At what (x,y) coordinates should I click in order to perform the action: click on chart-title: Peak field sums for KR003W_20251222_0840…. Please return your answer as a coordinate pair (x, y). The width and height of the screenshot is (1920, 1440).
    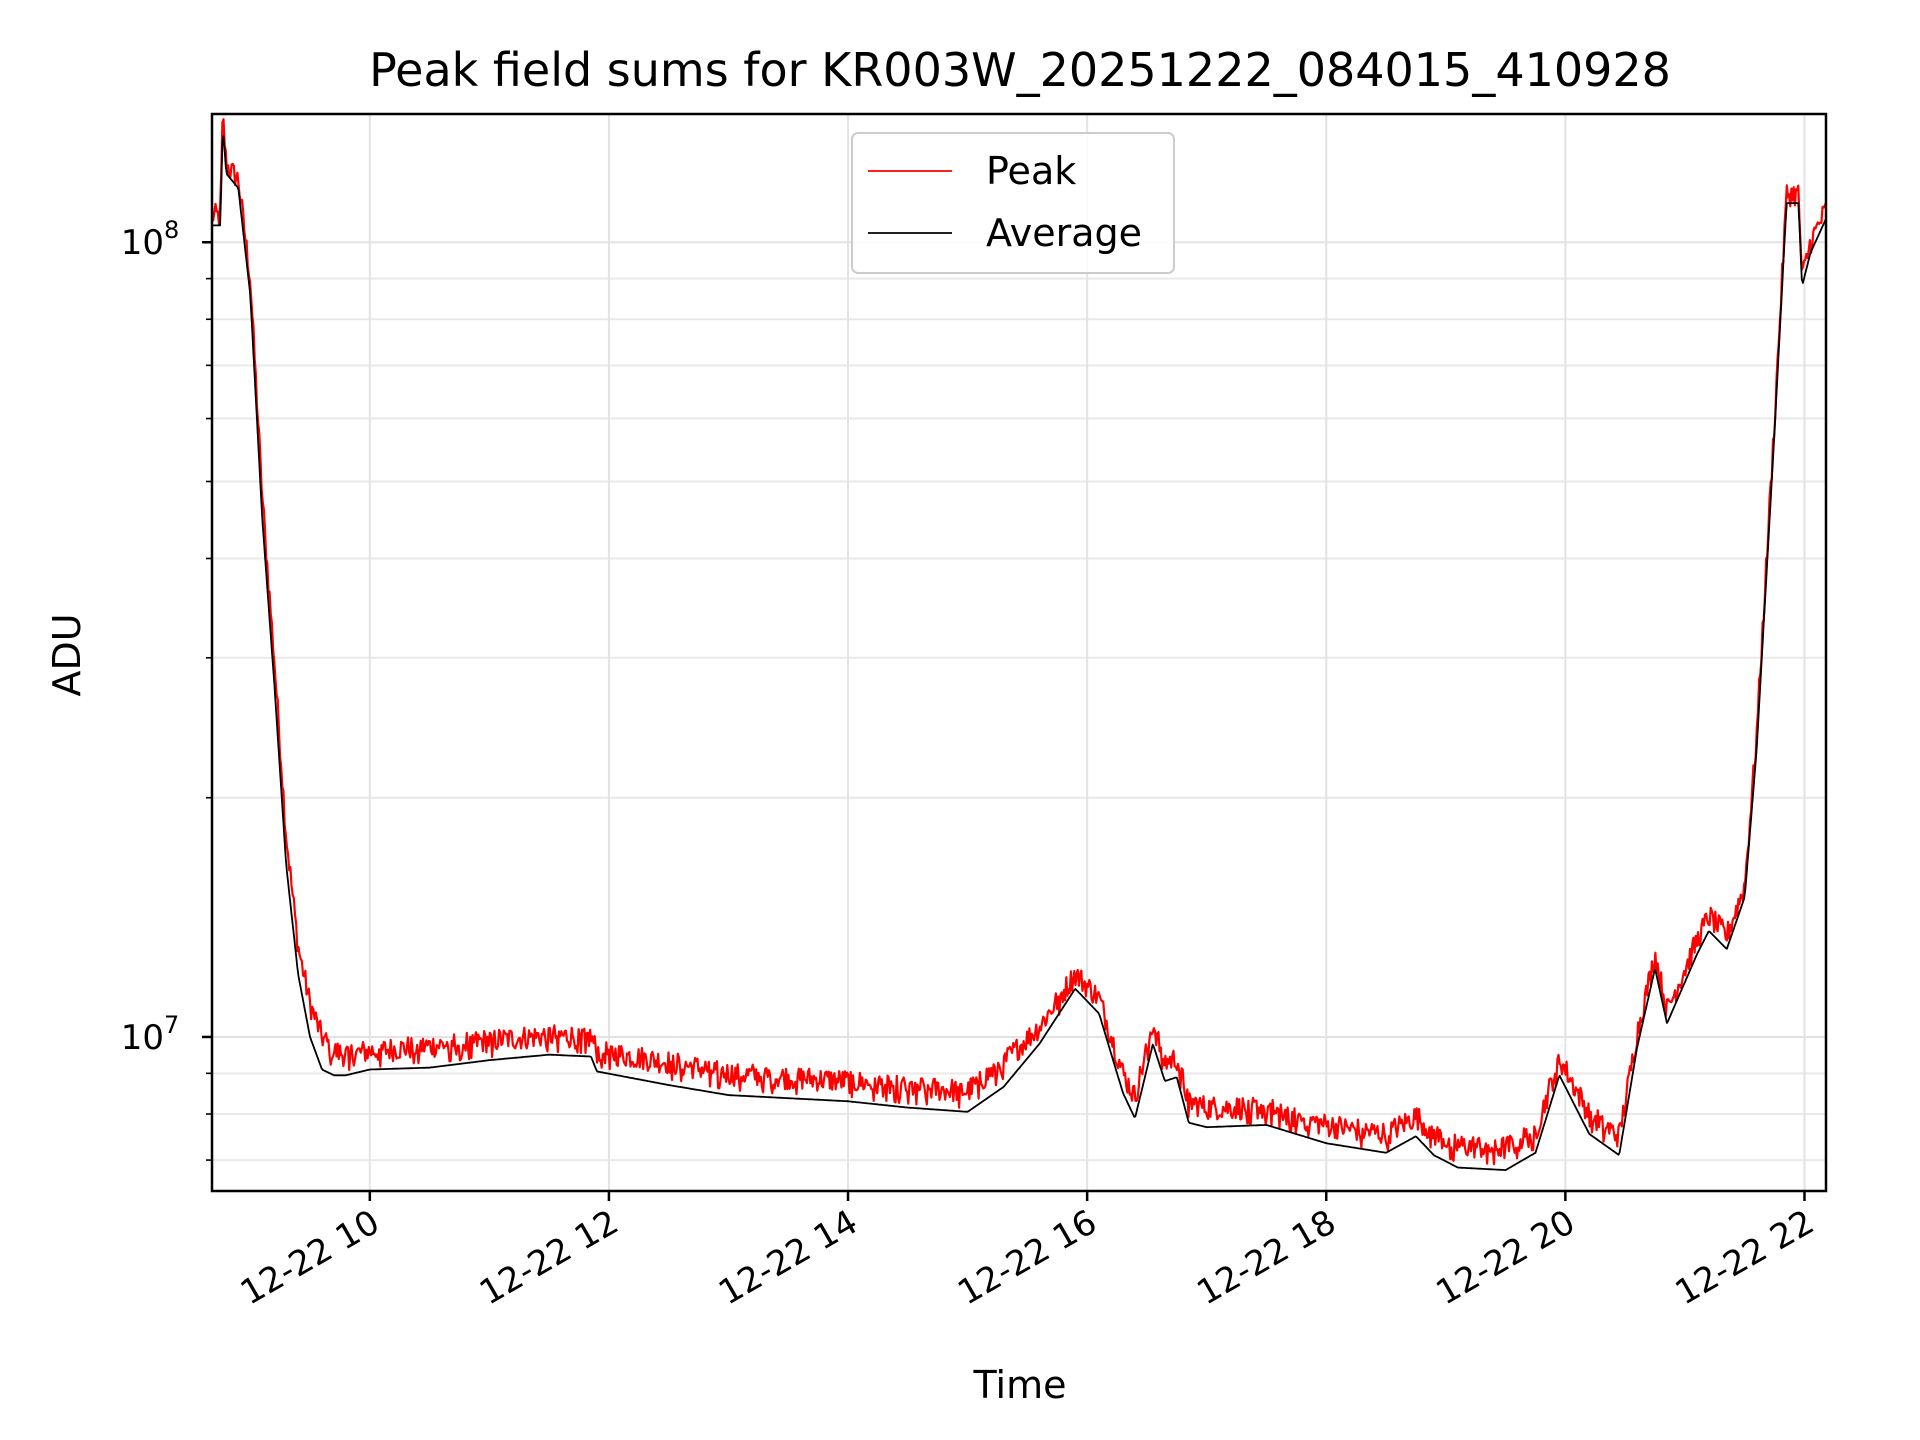
    Looking at the image, I should click on (1020, 70).